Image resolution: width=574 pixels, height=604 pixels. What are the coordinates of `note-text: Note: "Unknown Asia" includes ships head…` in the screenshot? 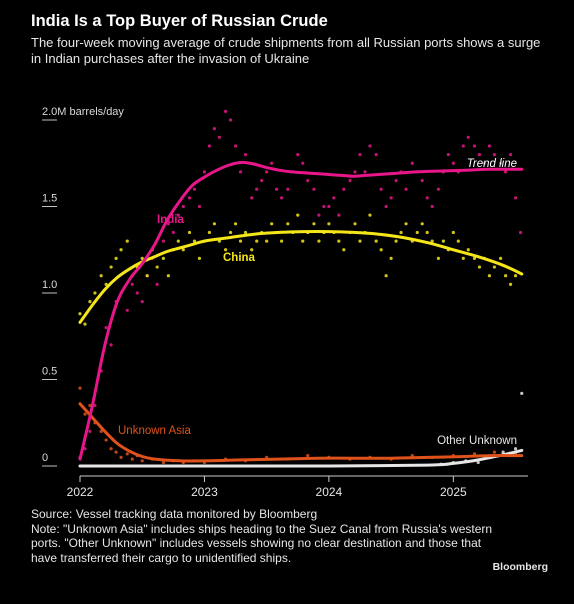 It's located at (262, 543).